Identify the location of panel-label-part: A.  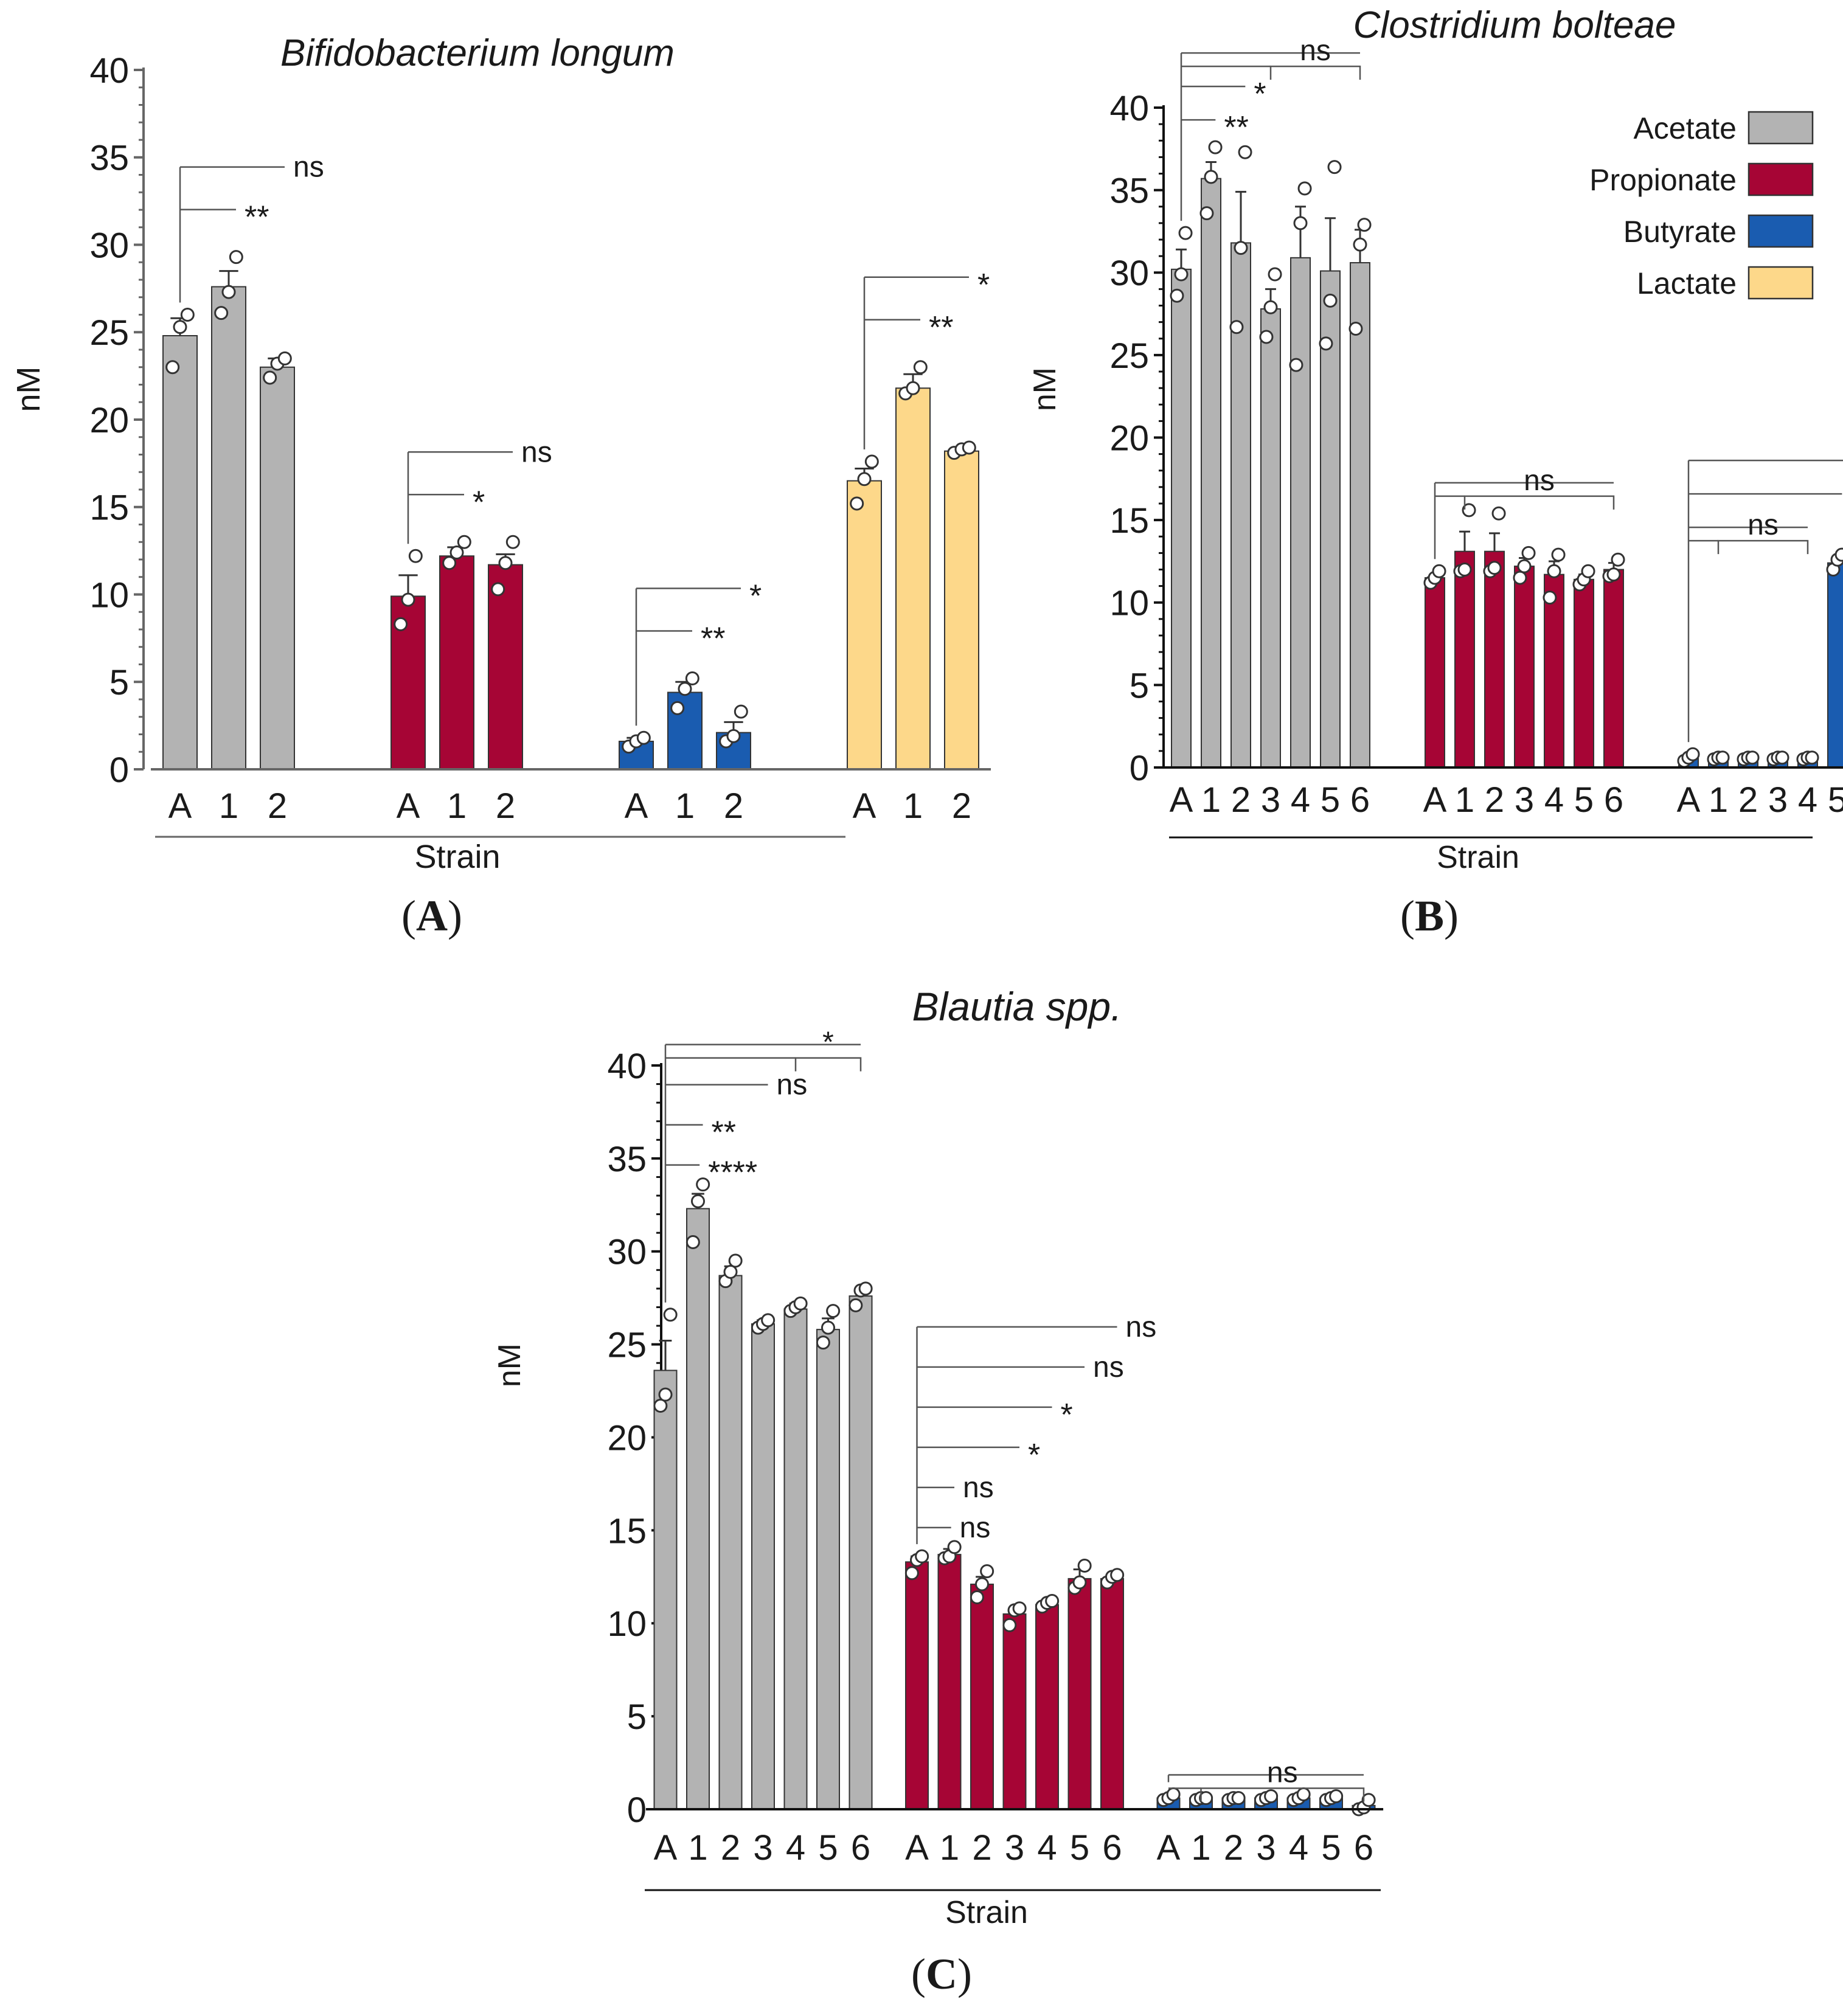
(432, 916).